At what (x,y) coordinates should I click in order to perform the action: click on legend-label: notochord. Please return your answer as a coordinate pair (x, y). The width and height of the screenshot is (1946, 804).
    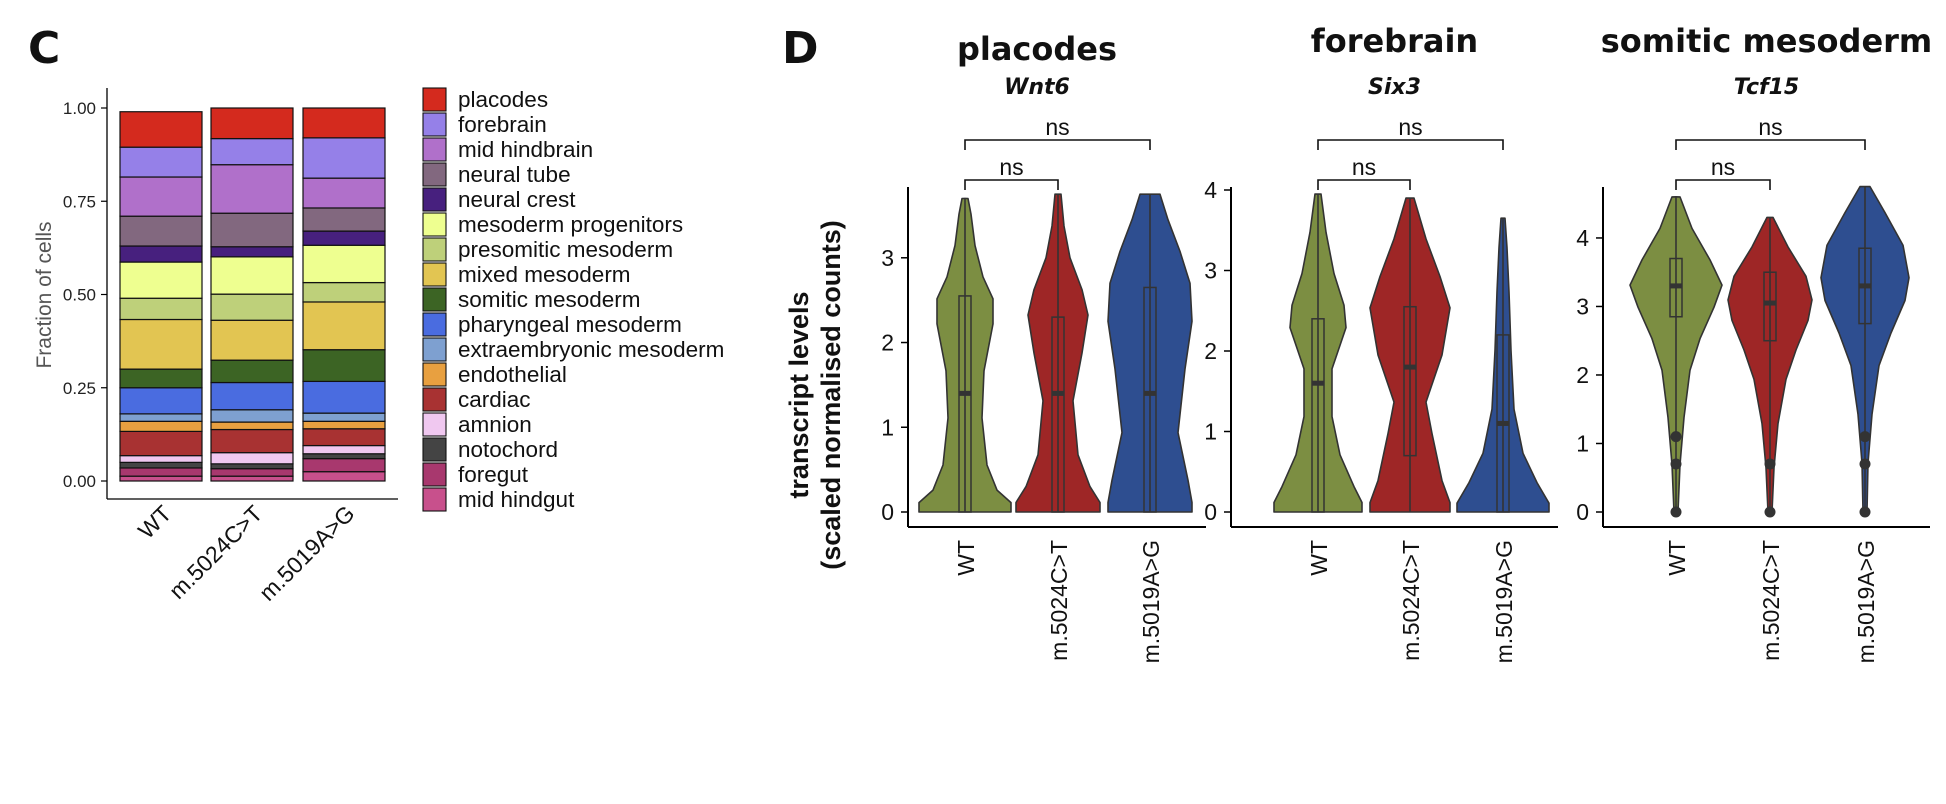
    Looking at the image, I should click on (508, 449).